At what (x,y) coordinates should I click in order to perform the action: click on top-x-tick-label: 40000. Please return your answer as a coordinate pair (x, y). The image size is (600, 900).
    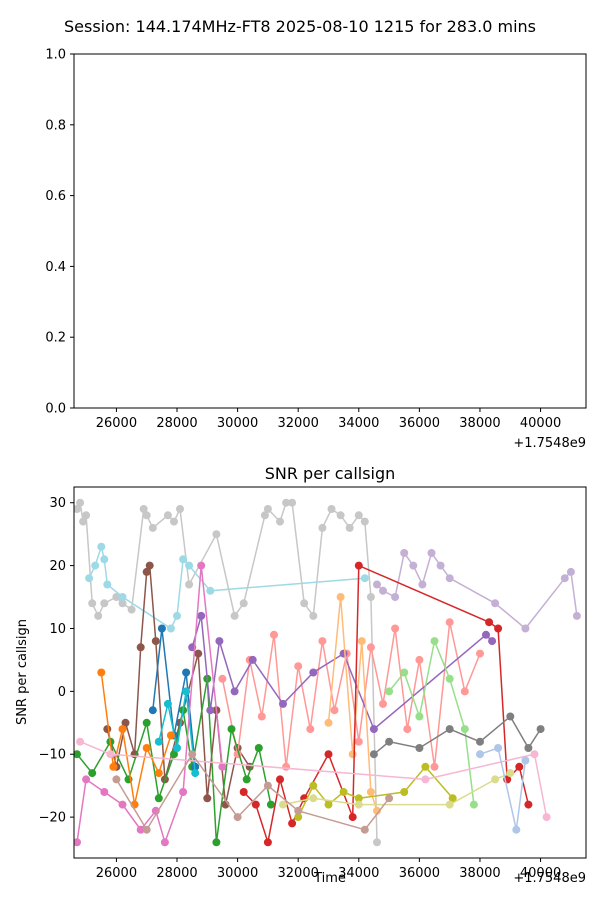
    Looking at the image, I should click on (540, 423).